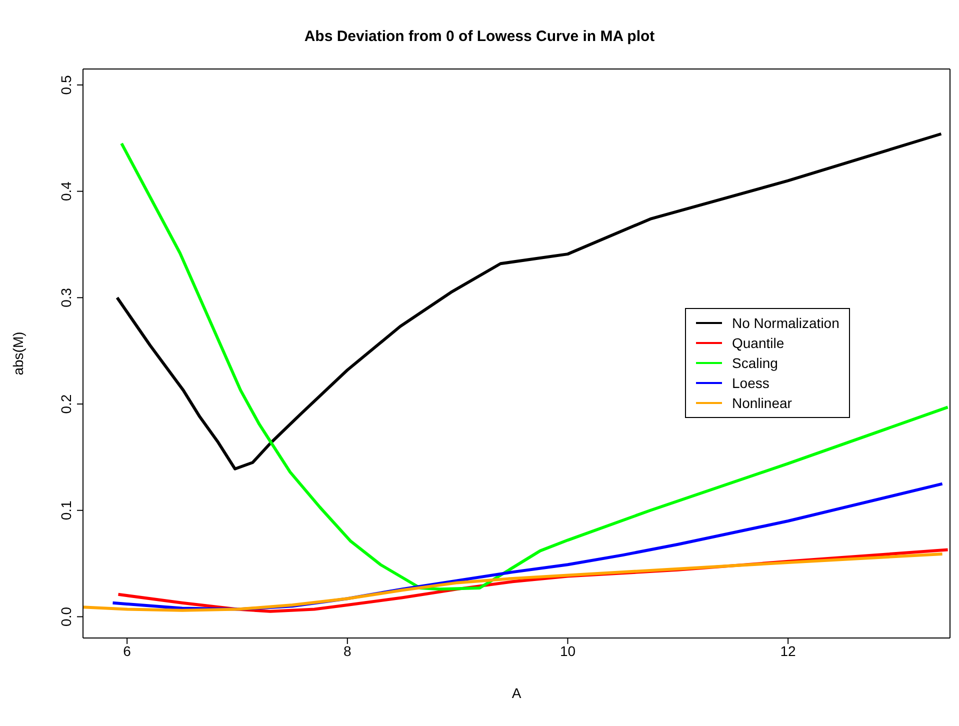  Describe the element at coordinates (66, 85) in the screenshot. I see `y-tick-label: 0.5` at that location.